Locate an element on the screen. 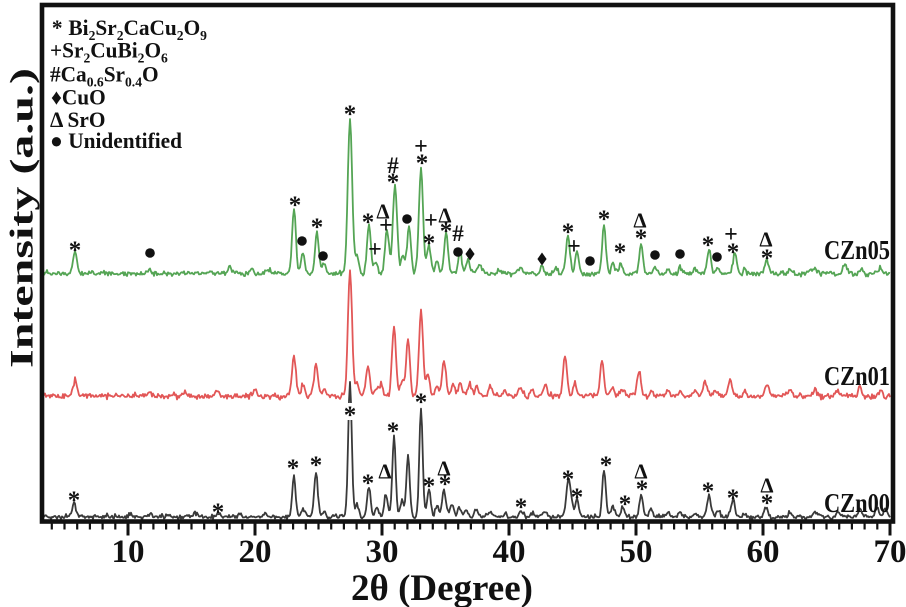  svg-text: 30 is located at coordinates (382, 552).